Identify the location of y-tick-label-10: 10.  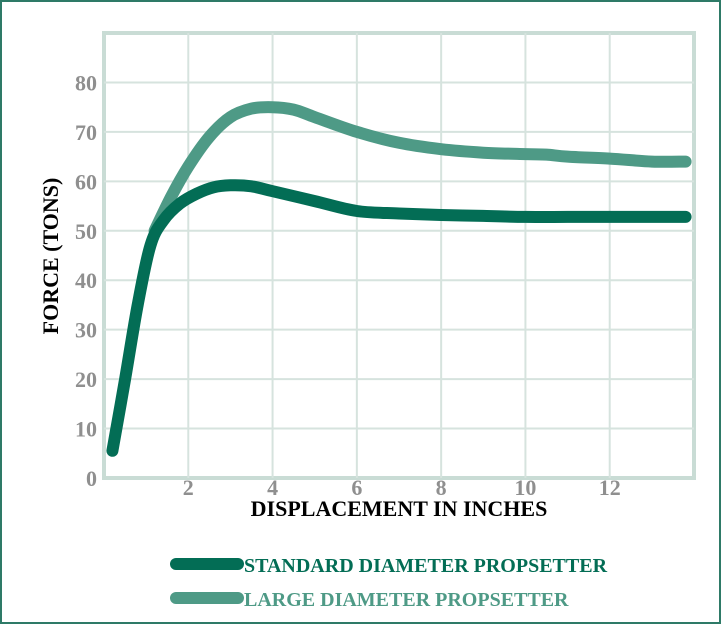
(86, 429).